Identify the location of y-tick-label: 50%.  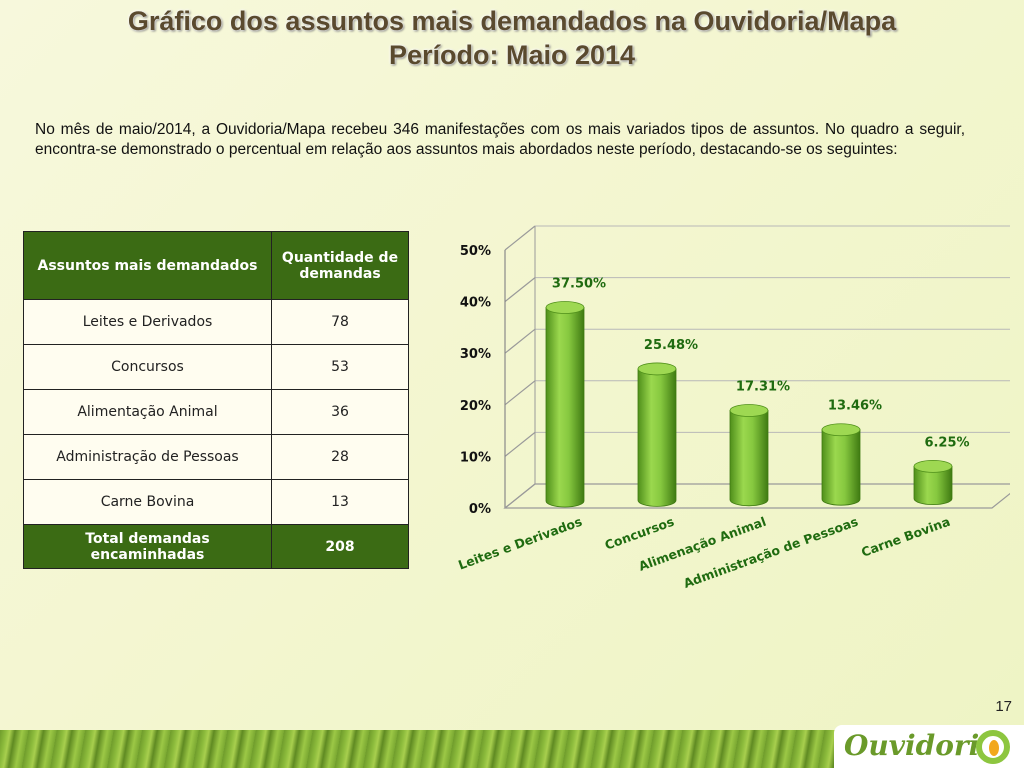
(475, 251).